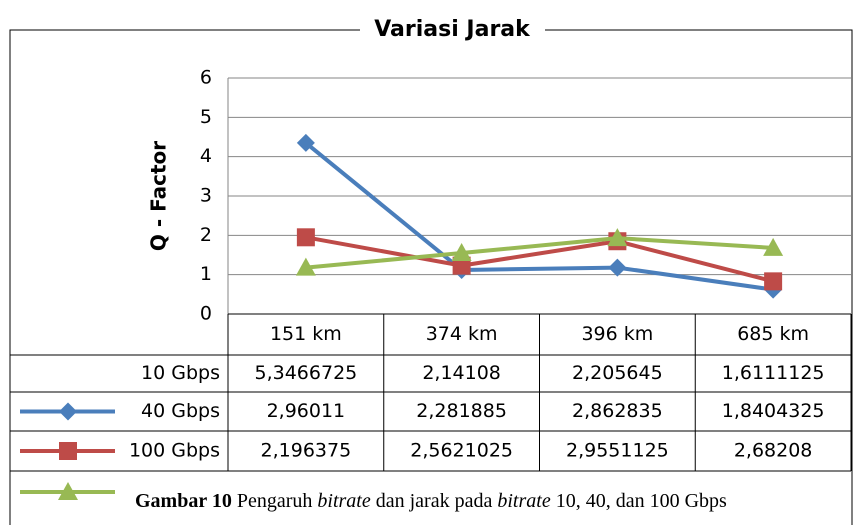 This screenshot has width=867, height=525. Describe the element at coordinates (773, 451) in the screenshot. I see `table-cell: 2,68208` at that location.